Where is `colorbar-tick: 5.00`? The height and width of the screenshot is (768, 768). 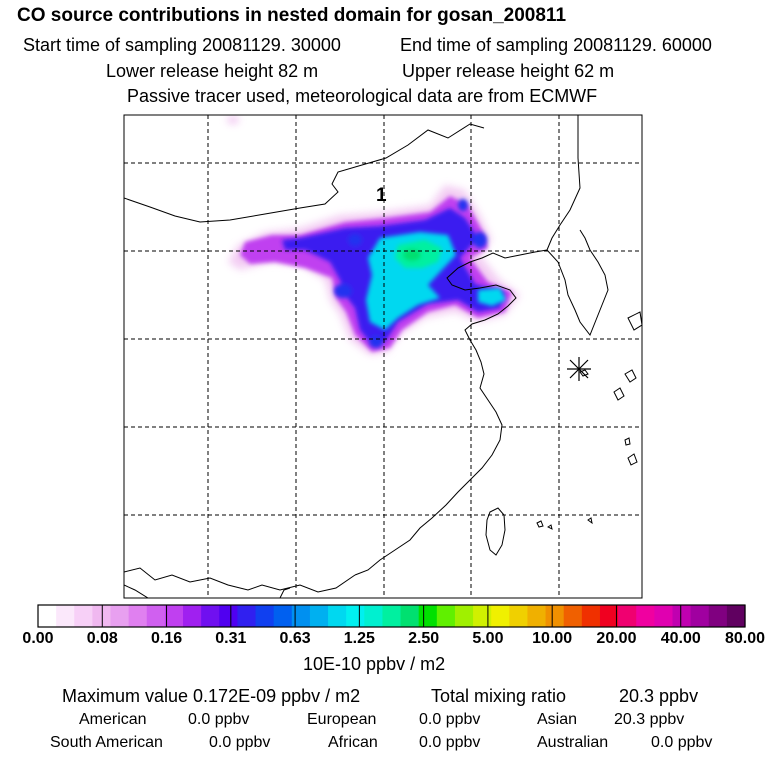
colorbar-tick: 5.00 is located at coordinates (488, 638).